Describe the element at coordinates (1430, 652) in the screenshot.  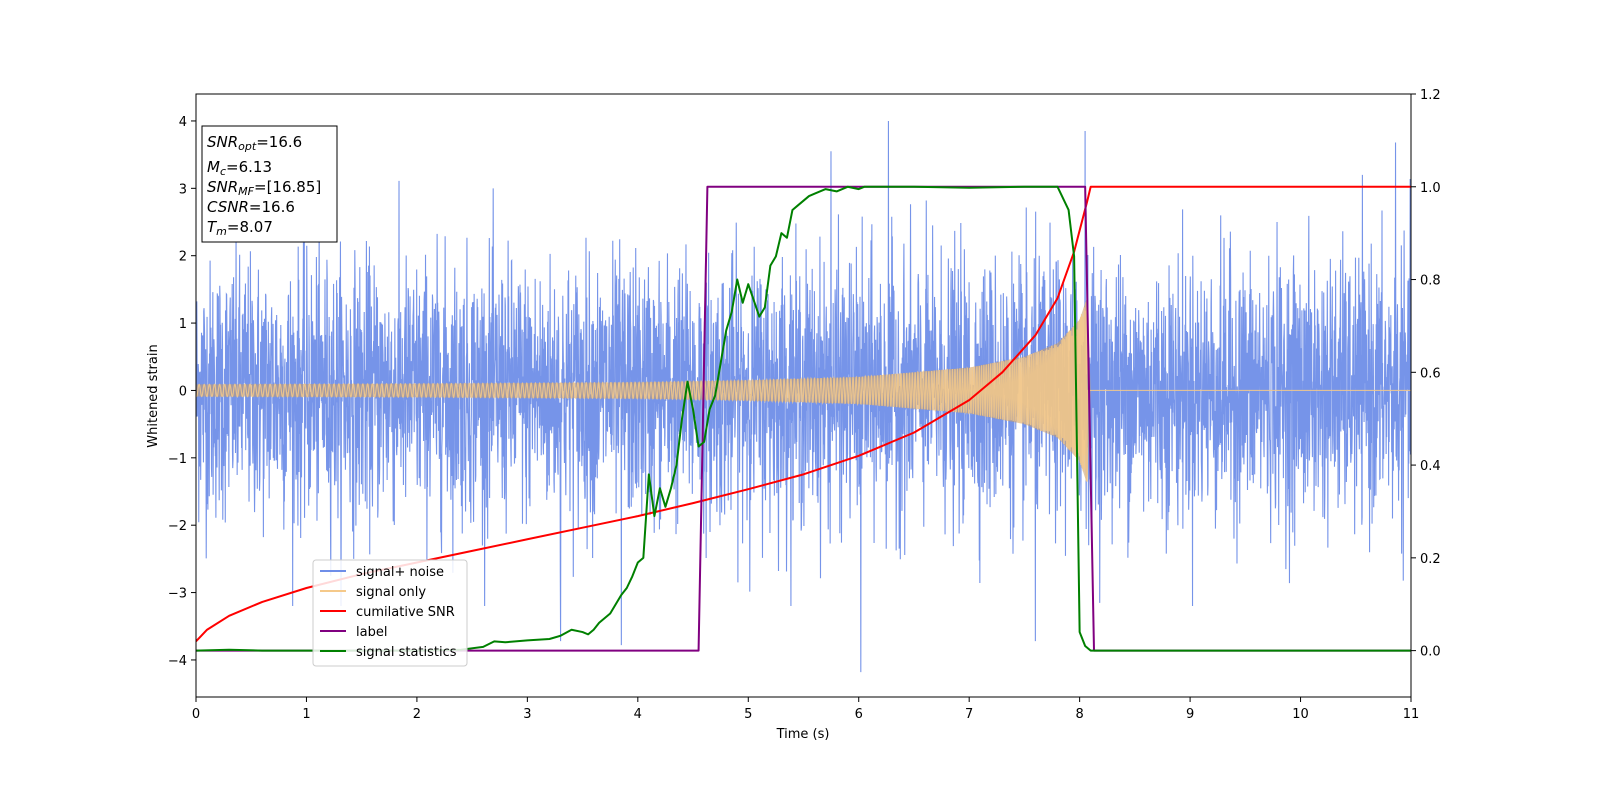
I see `y2-tick-label: 0.0` at that location.